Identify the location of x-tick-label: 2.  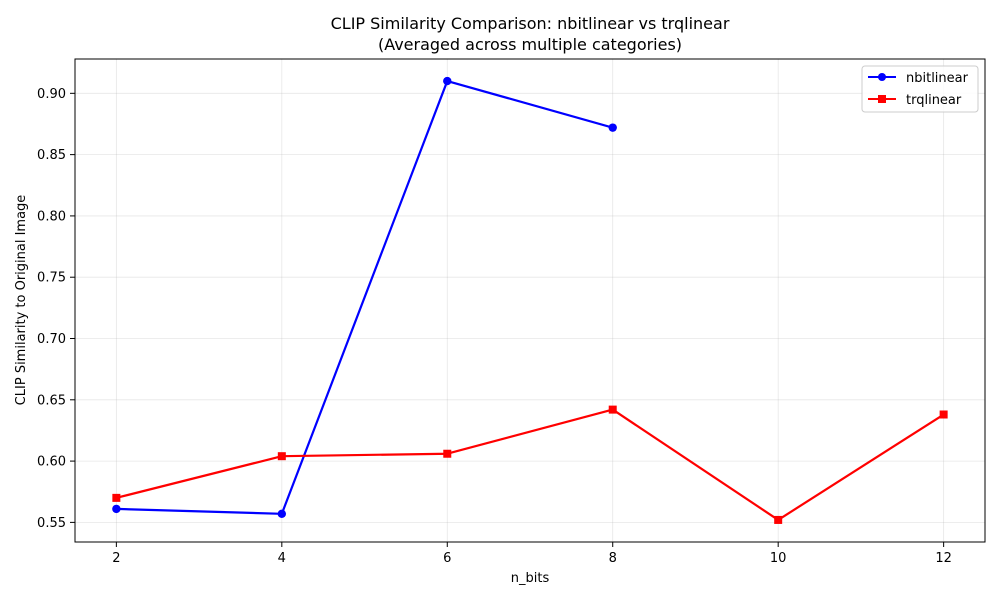
(116, 558).